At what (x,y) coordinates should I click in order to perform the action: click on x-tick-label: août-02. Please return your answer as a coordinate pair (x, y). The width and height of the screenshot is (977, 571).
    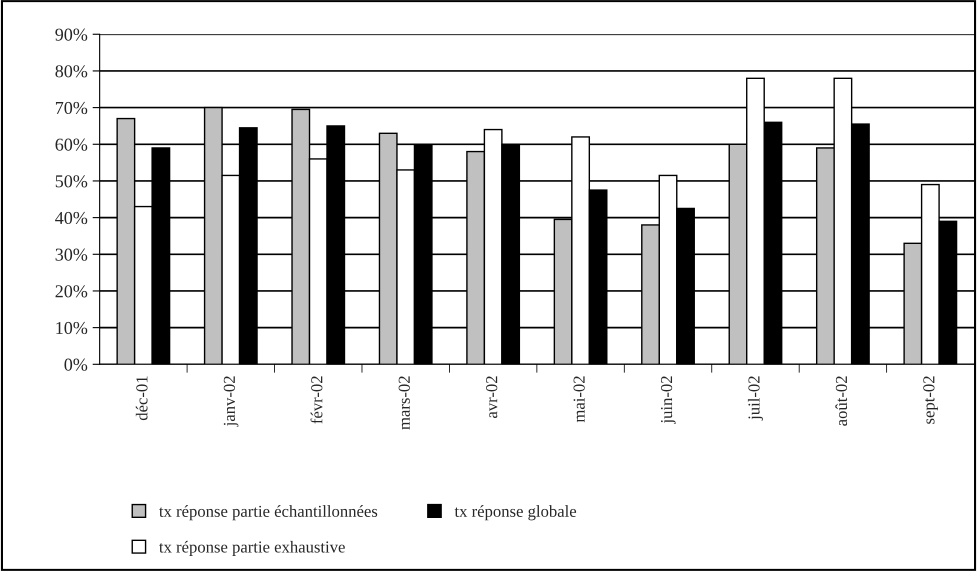
    Looking at the image, I should click on (841, 401).